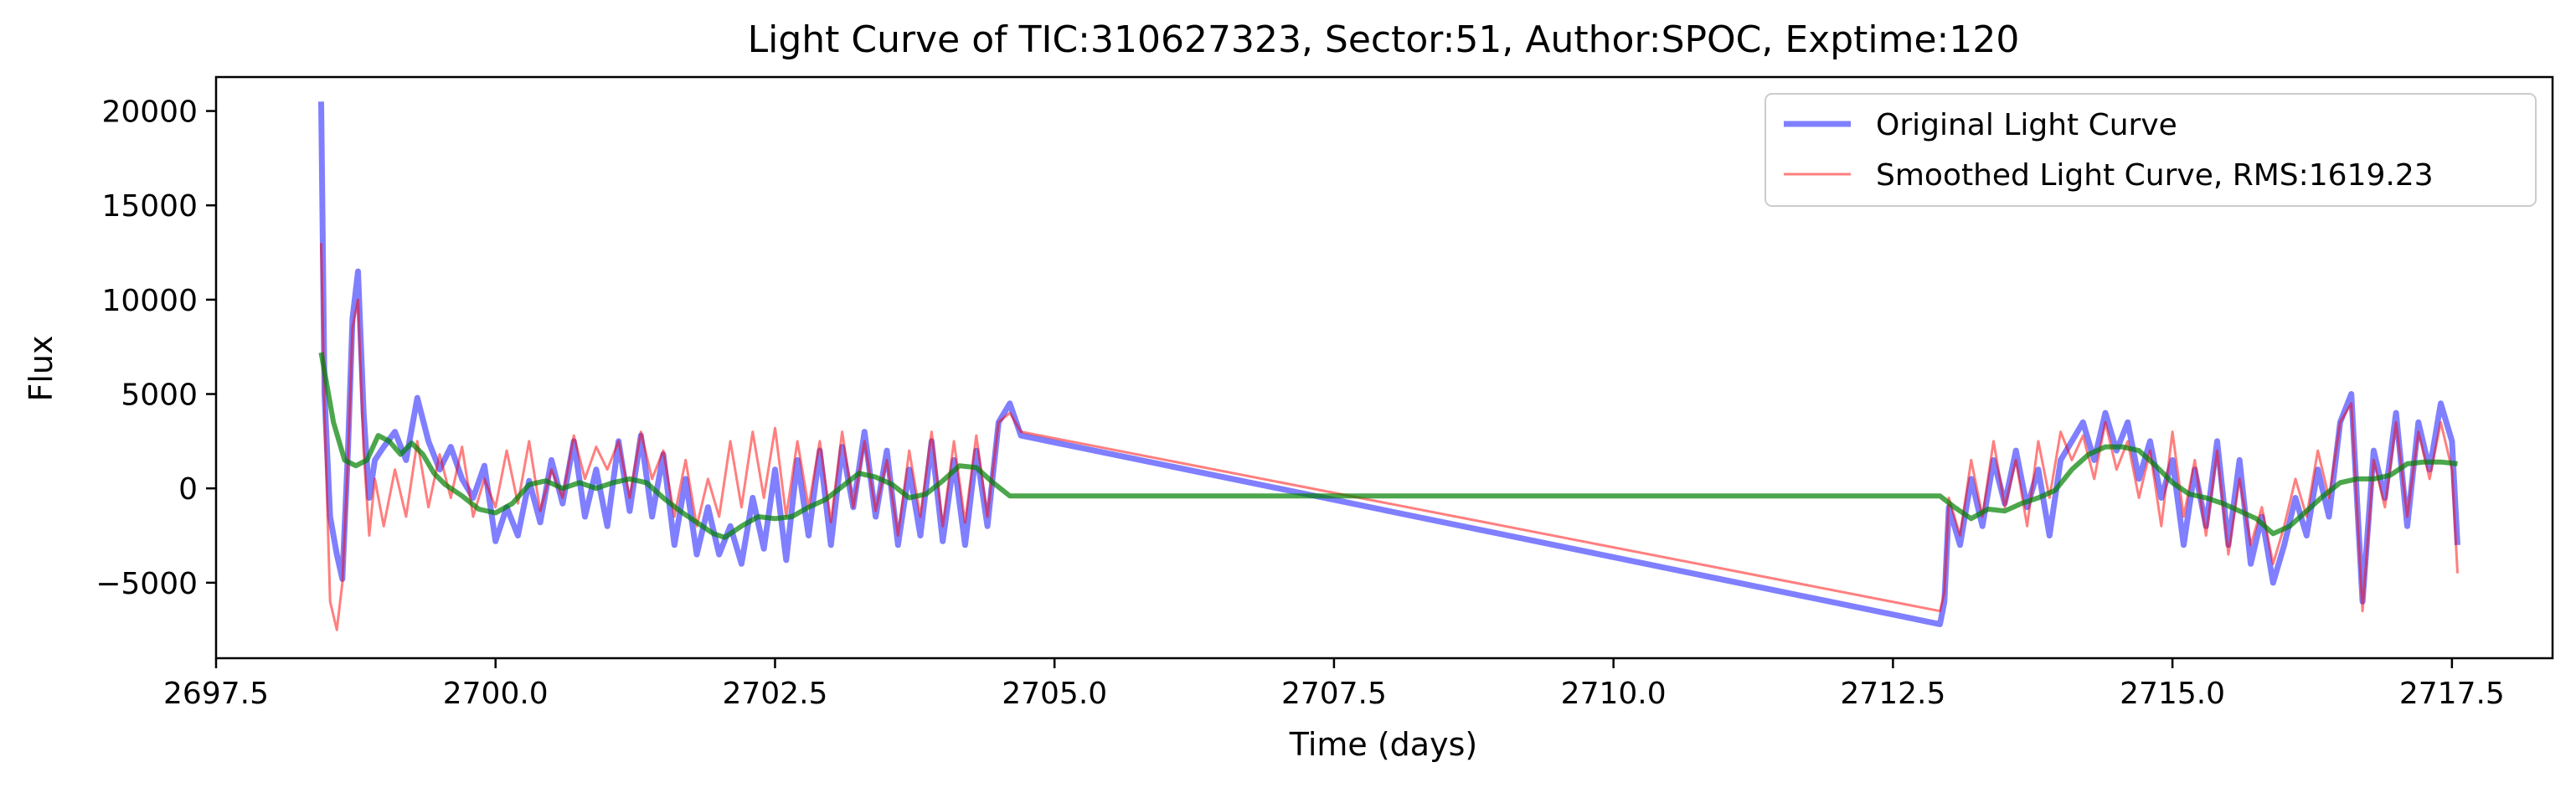 Image resolution: width=2576 pixels, height=788 pixels. I want to click on x-tick-label: 2717.5, so click(2452, 694).